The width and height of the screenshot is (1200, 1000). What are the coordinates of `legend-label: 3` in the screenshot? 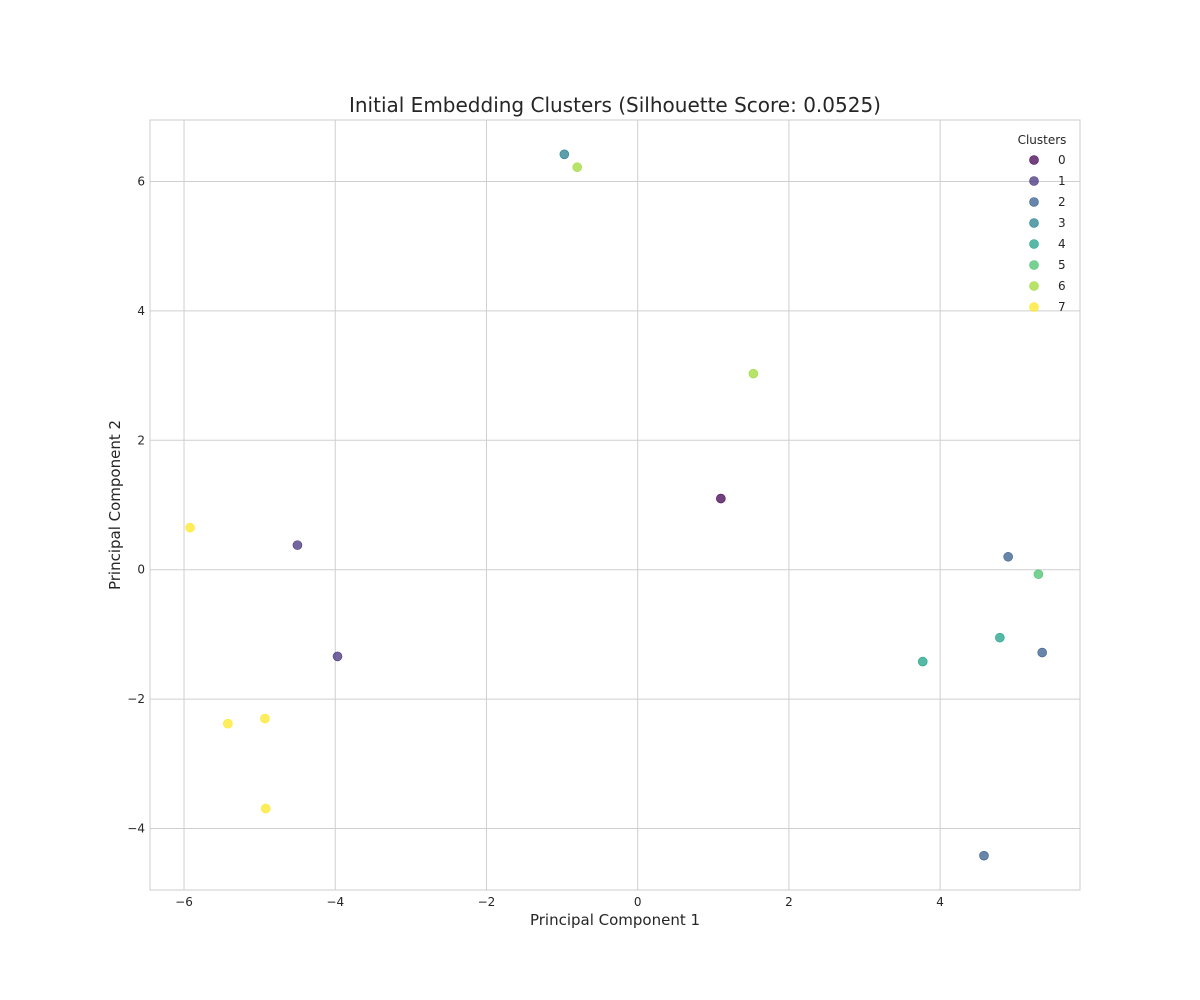 It's located at (1062, 223).